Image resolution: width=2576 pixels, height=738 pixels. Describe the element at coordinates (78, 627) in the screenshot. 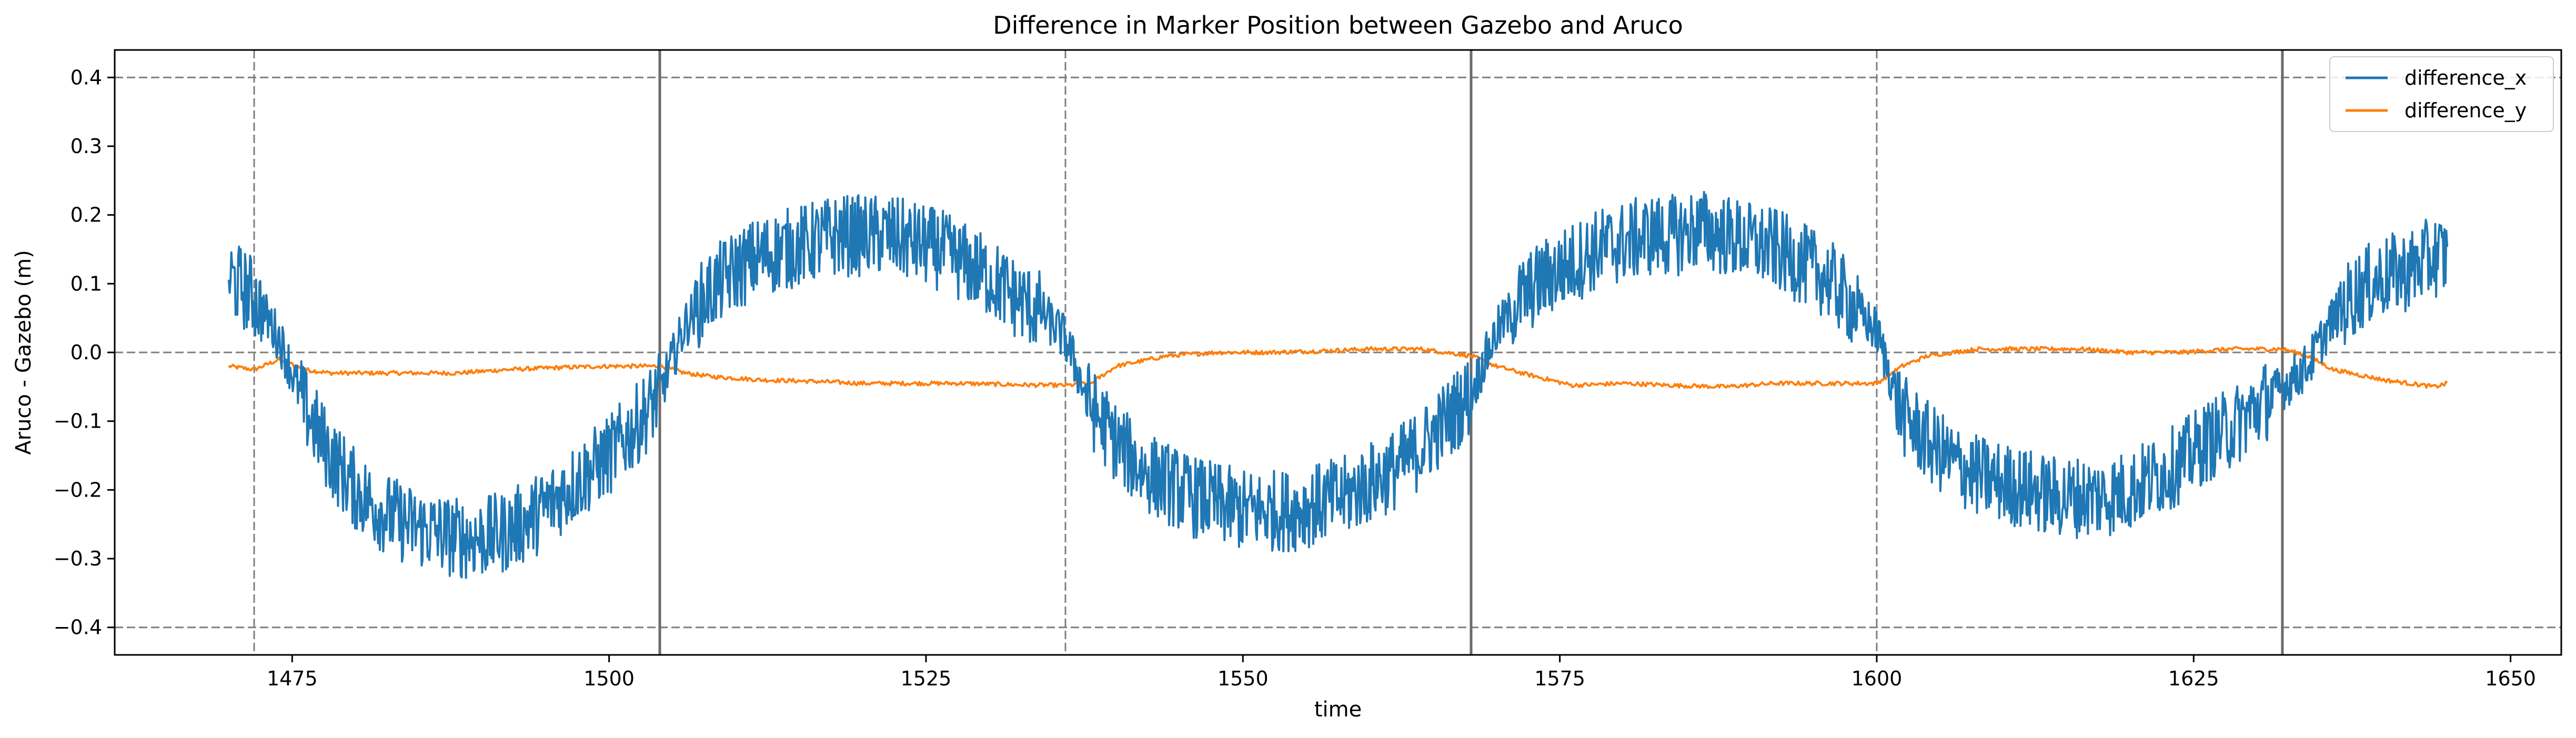

I see `y-tick-label: −0.4` at that location.